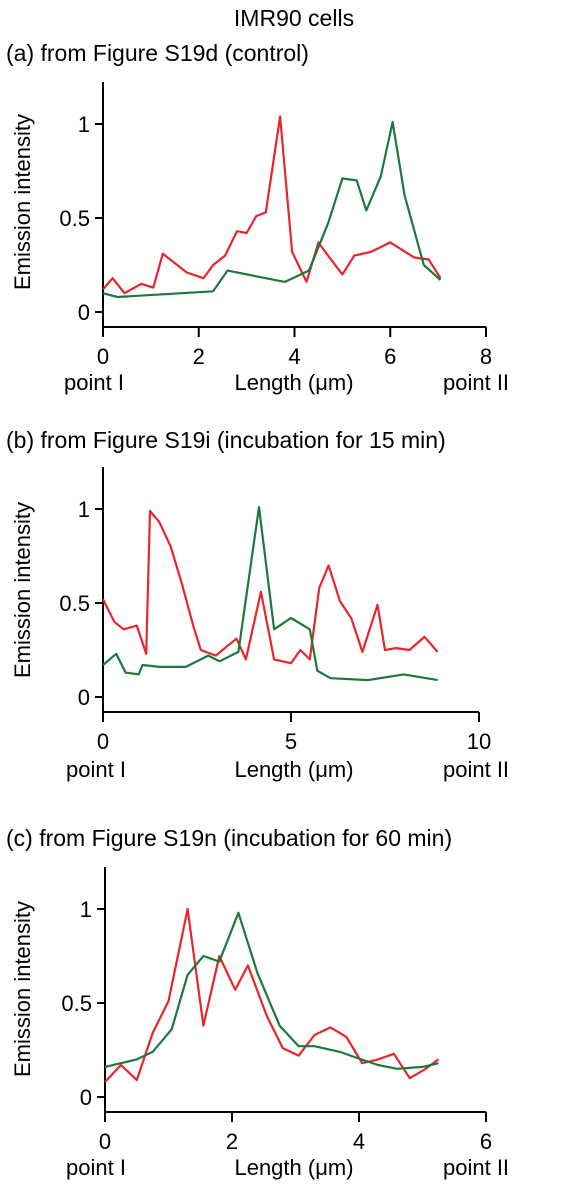 The width and height of the screenshot is (588, 1188). Describe the element at coordinates (22, 202) in the screenshot. I see `panel-a-ylabel: Emission intensity` at that location.